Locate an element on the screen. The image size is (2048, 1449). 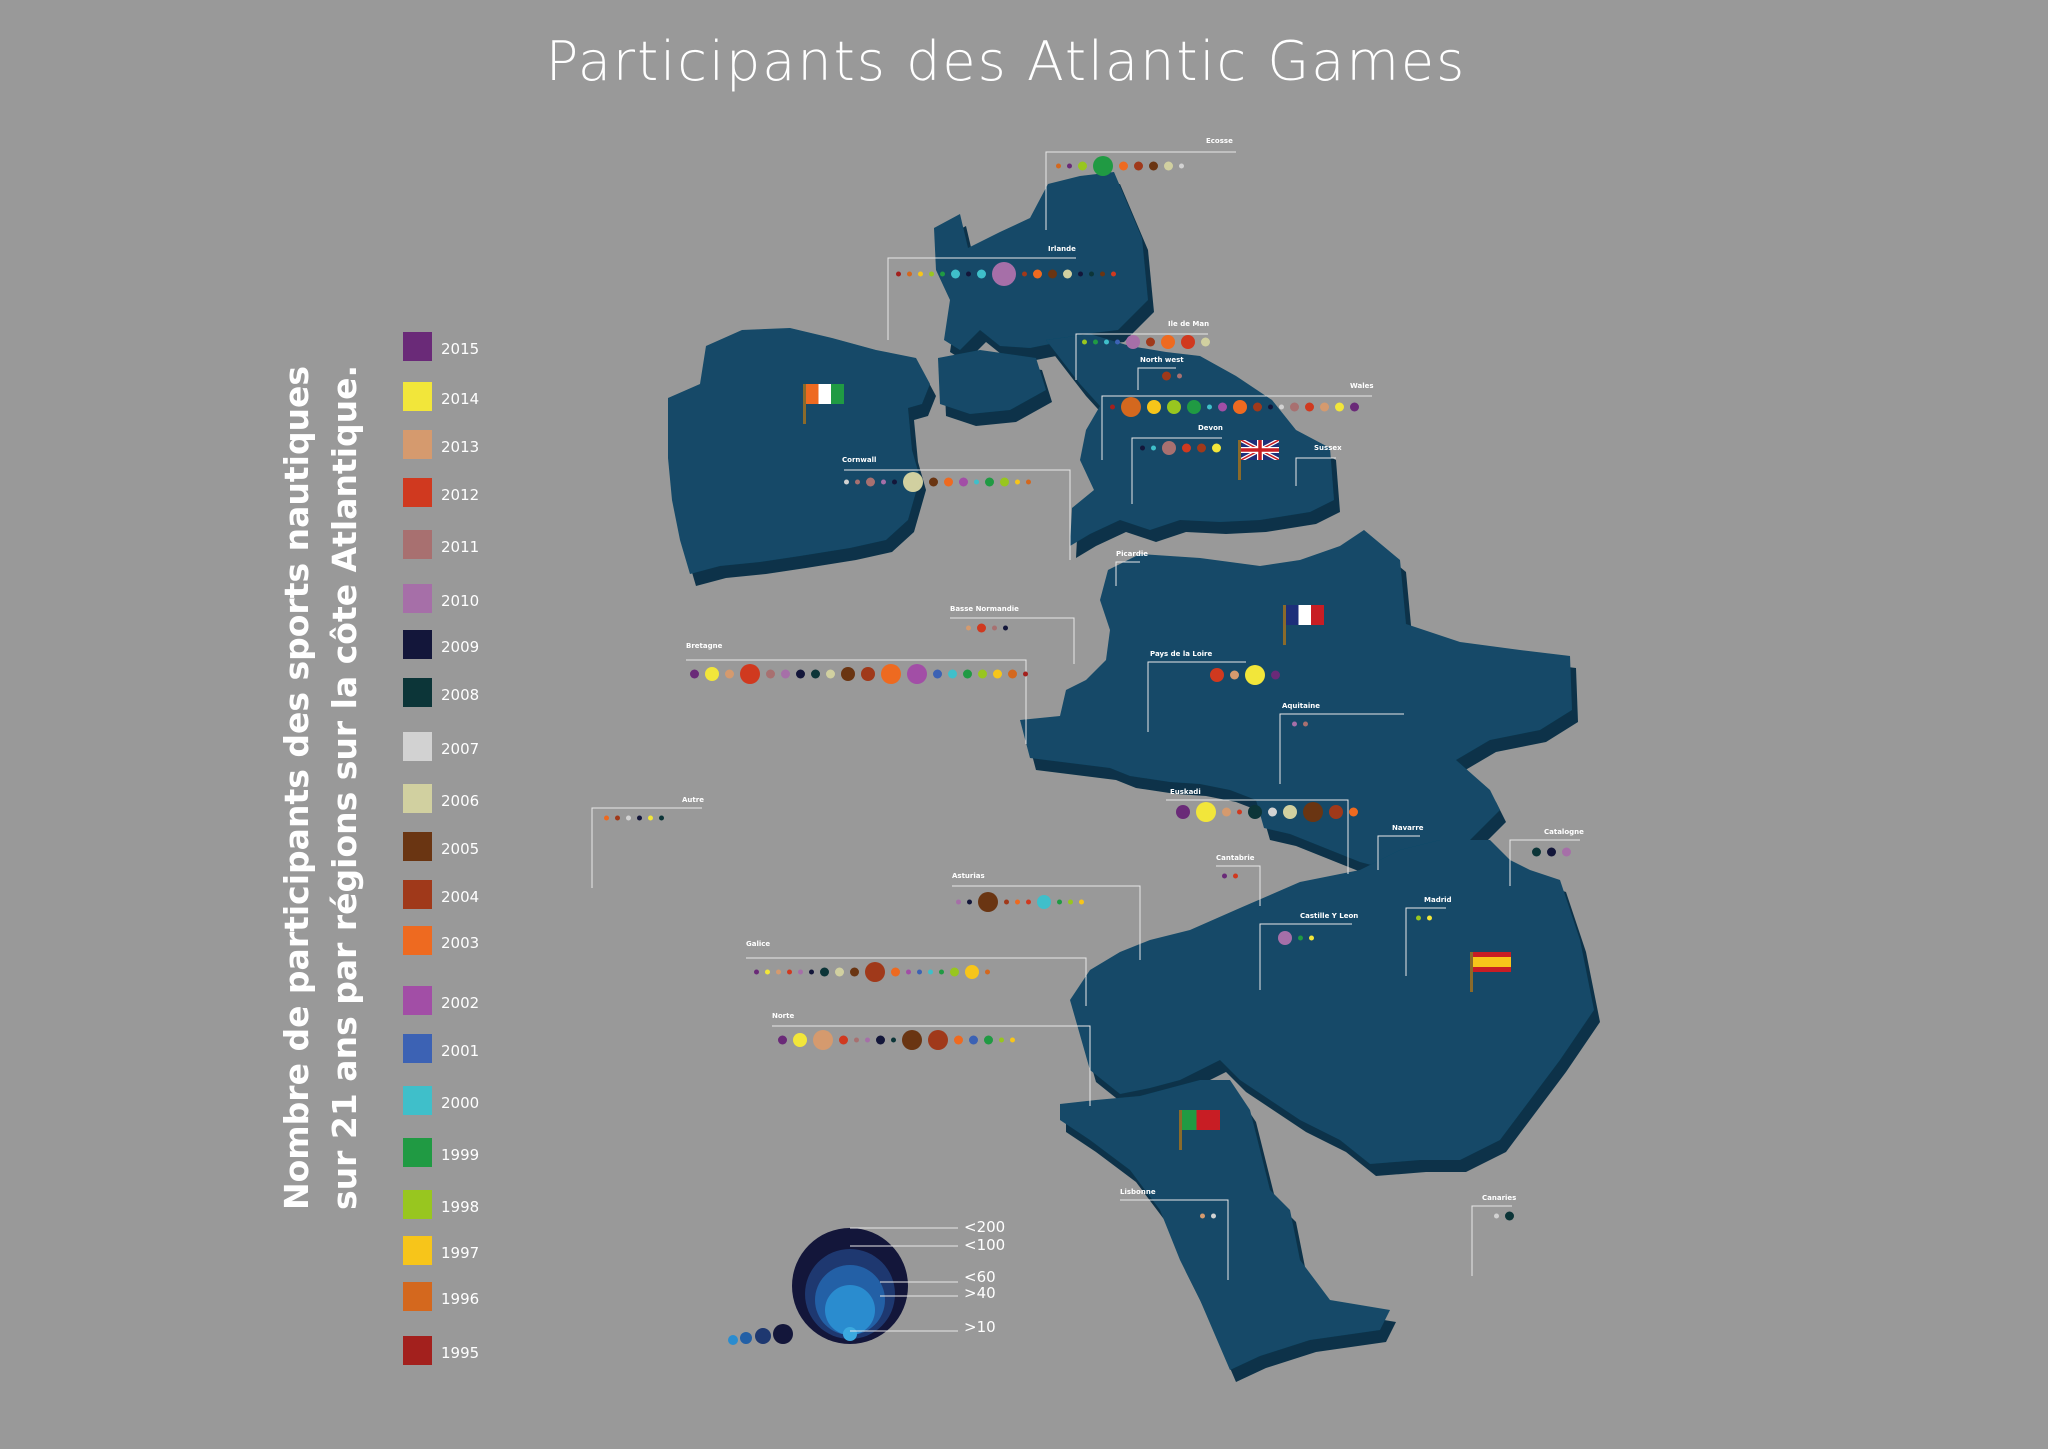
participant-dot-asturias-2010 is located at coordinates (958, 902).